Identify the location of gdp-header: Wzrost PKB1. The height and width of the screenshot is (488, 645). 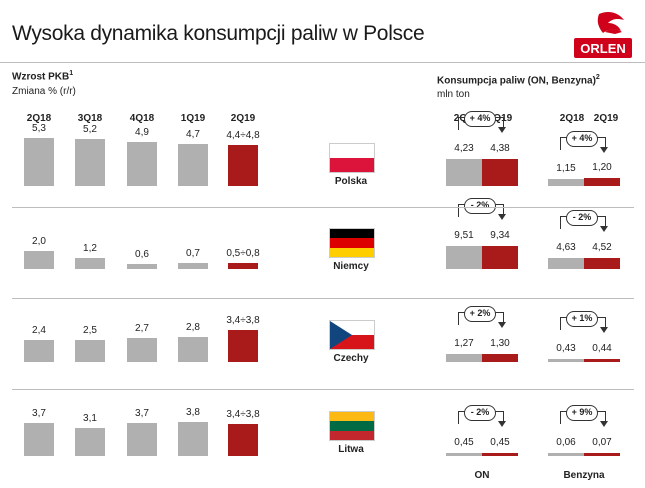
(42, 76).